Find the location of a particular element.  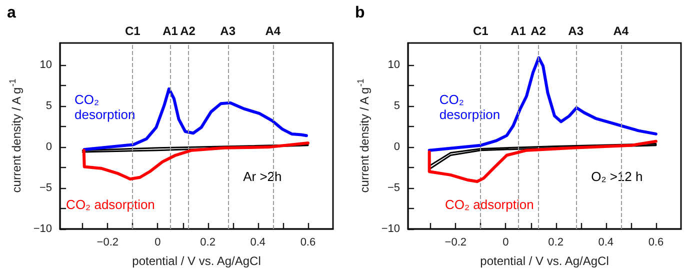

series-label: Ar >2h is located at coordinates (262, 176).